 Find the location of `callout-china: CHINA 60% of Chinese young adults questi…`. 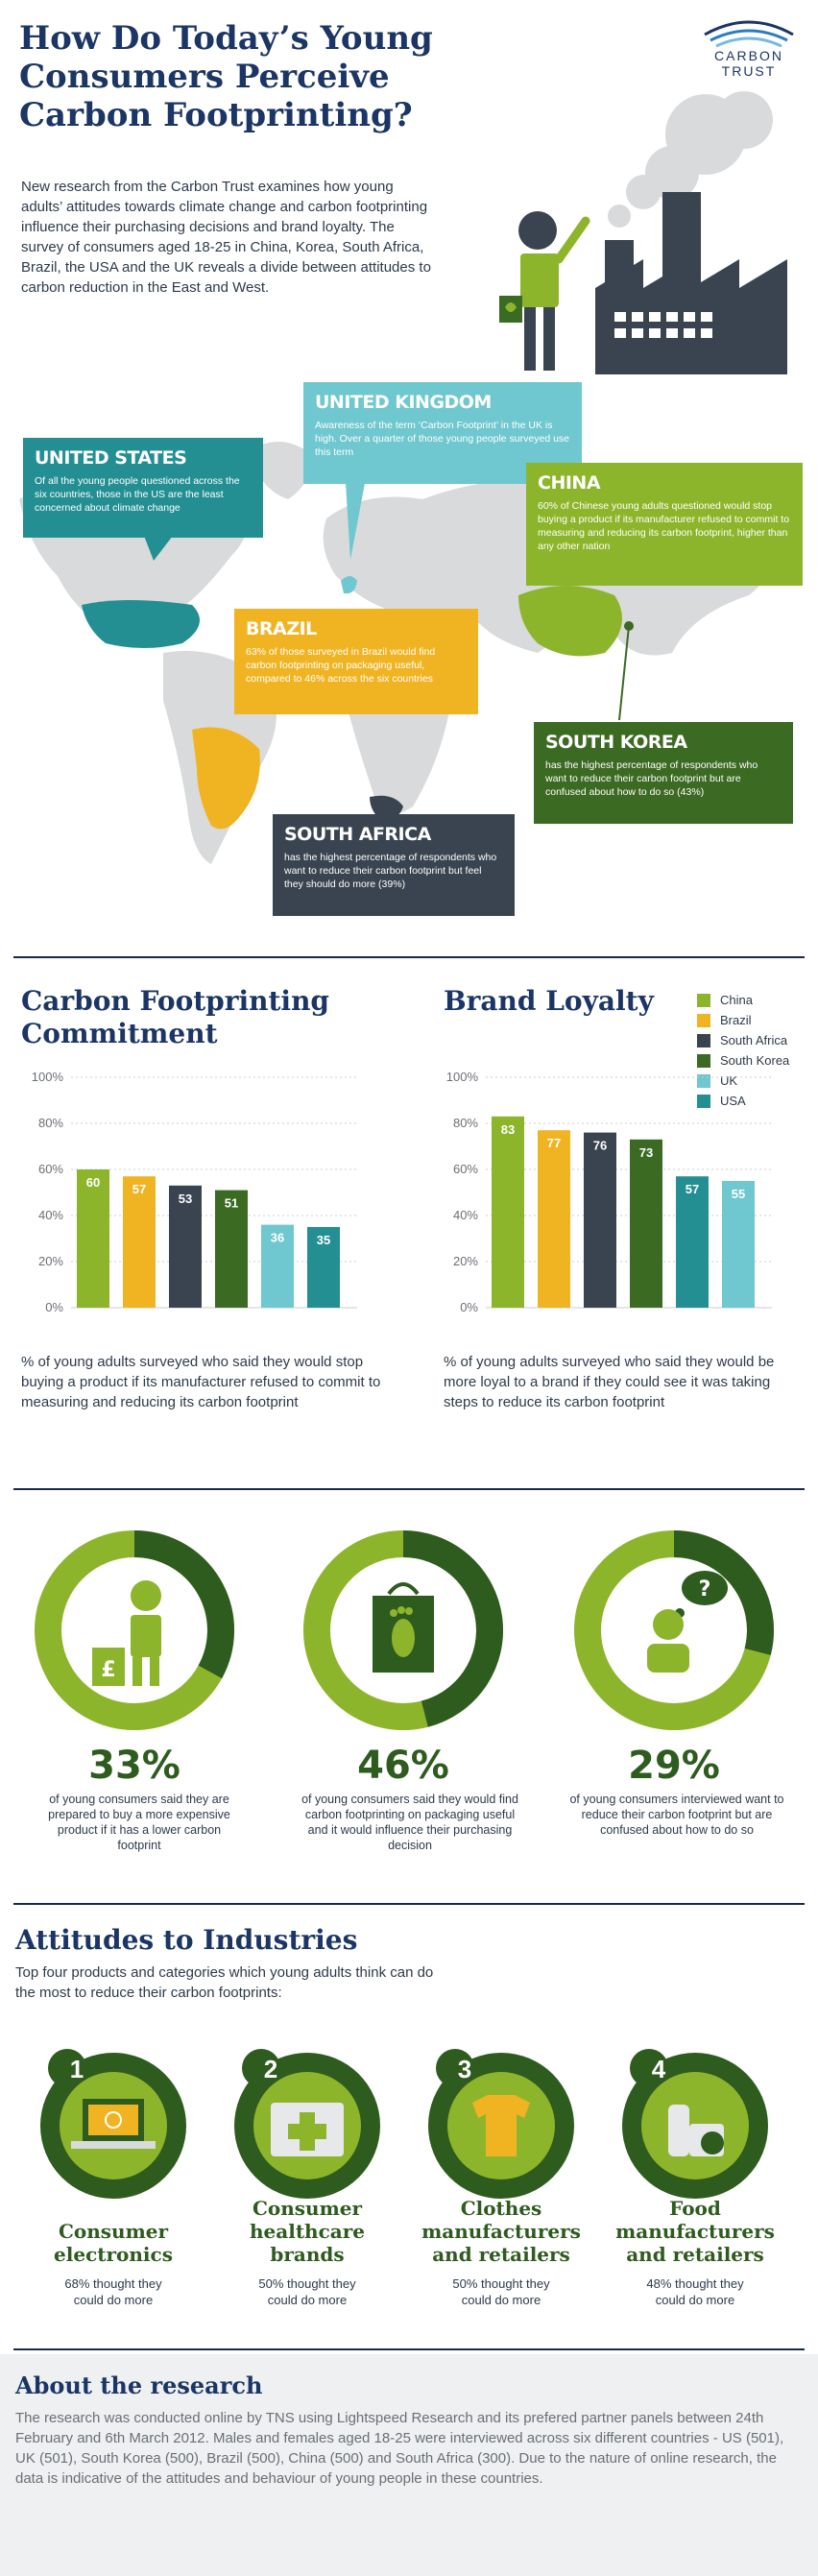

callout-china: CHINA 60% of Chinese young adults questi… is located at coordinates (664, 524).